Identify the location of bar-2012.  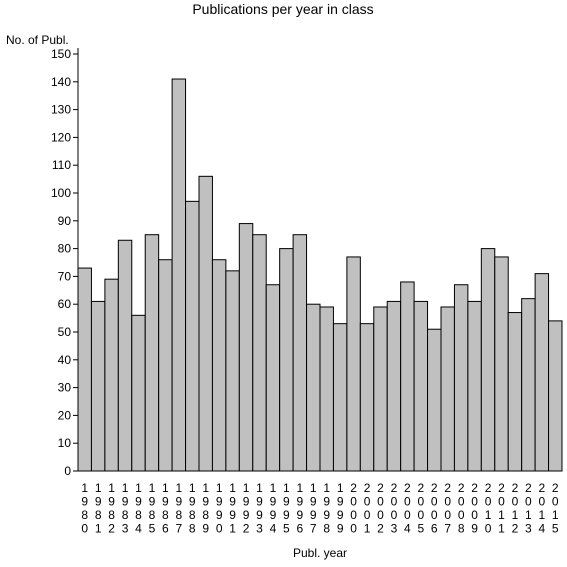
(515, 392).